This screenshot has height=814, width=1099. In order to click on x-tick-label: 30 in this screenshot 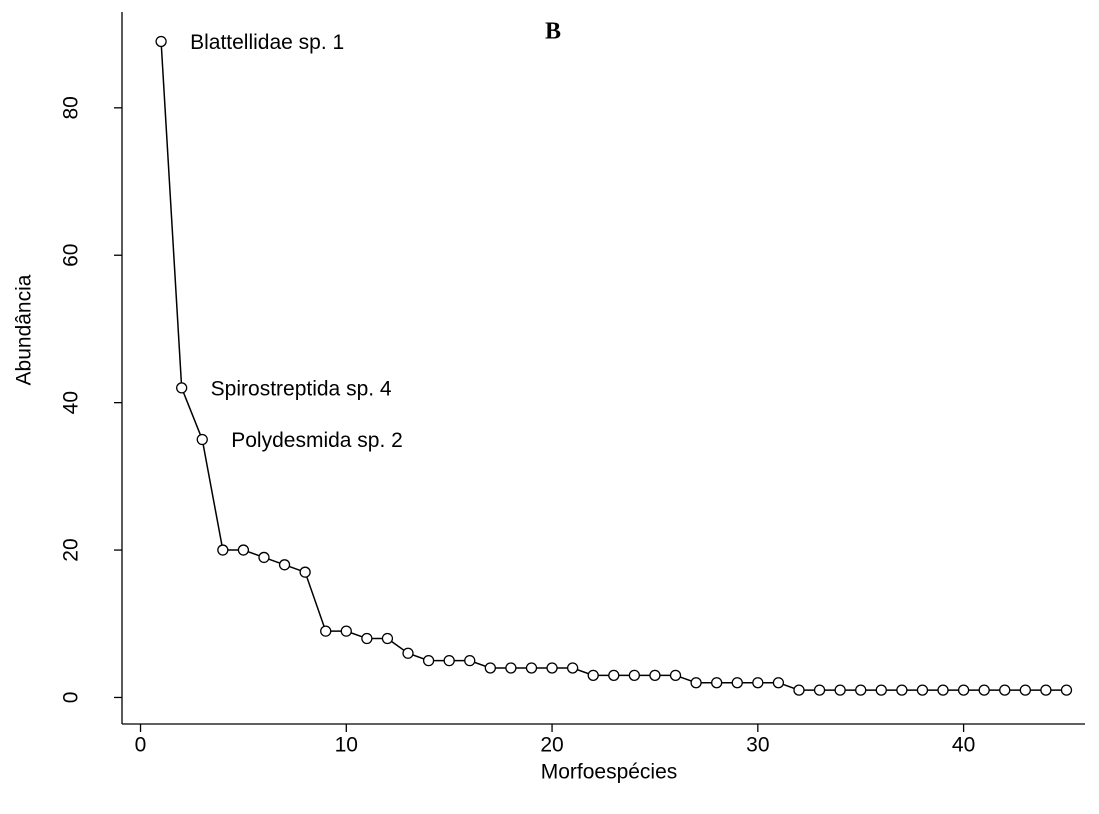, I will do `click(757, 745)`.